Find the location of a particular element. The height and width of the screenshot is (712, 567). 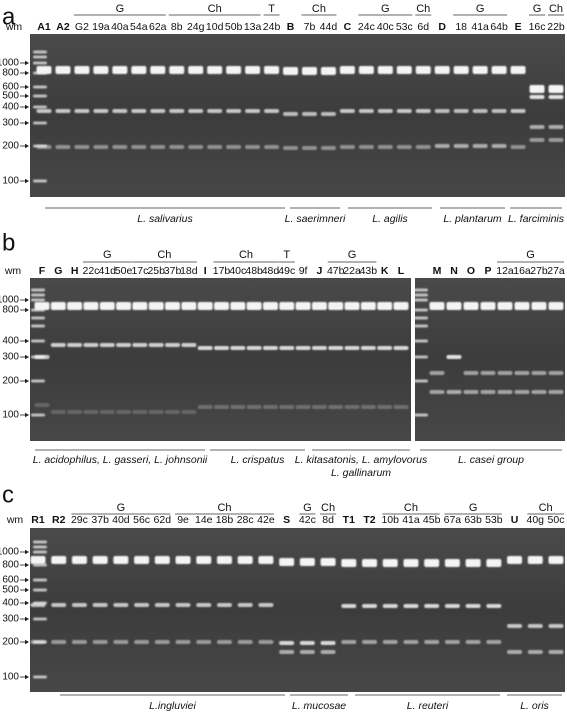

ladder-label: 800 is located at coordinates (10, 310).